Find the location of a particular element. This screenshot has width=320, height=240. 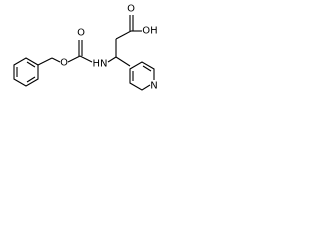

atom-label: HN is located at coordinates (100, 64).